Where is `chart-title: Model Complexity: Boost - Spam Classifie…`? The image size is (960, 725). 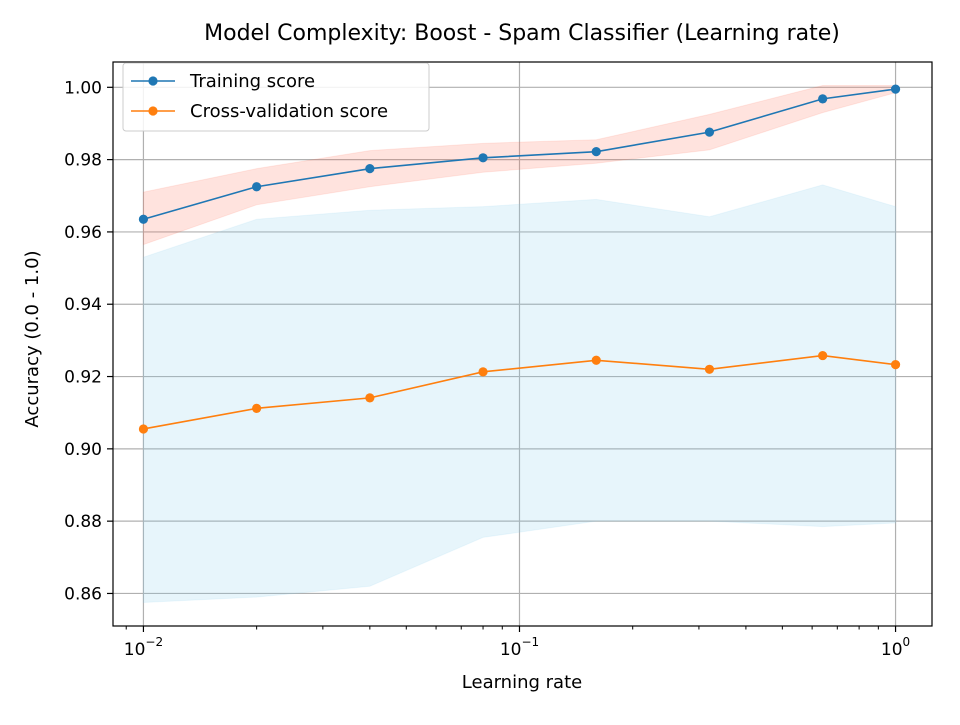
chart-title: Model Complexity: Boost - Spam Classifie… is located at coordinates (522, 33).